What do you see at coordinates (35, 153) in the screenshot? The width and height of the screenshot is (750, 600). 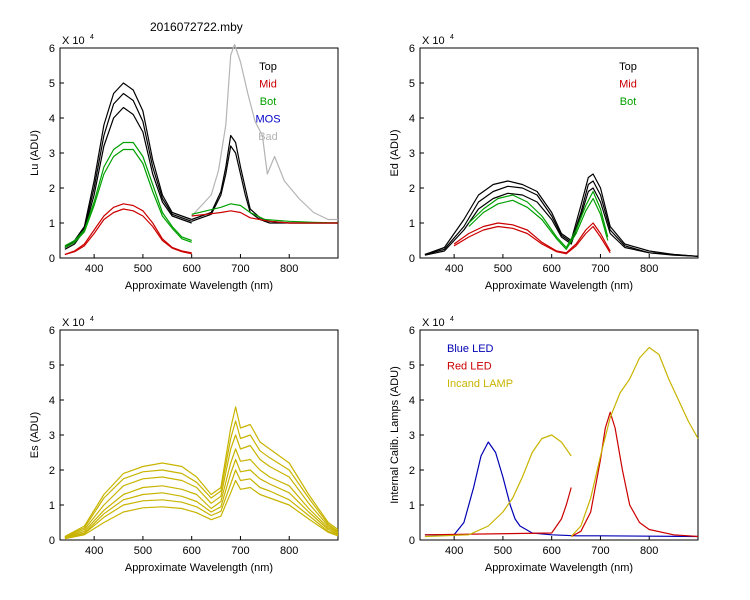 I see `y-axis-label: Lu (ADU)` at bounding box center [35, 153].